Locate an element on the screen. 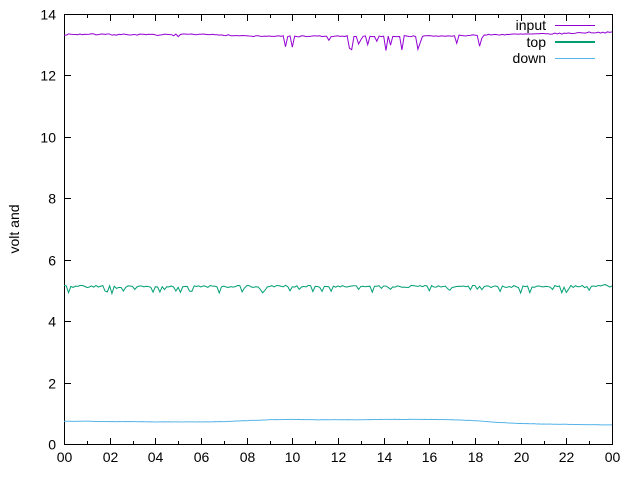  legend-item-down: down is located at coordinates (515, 58).